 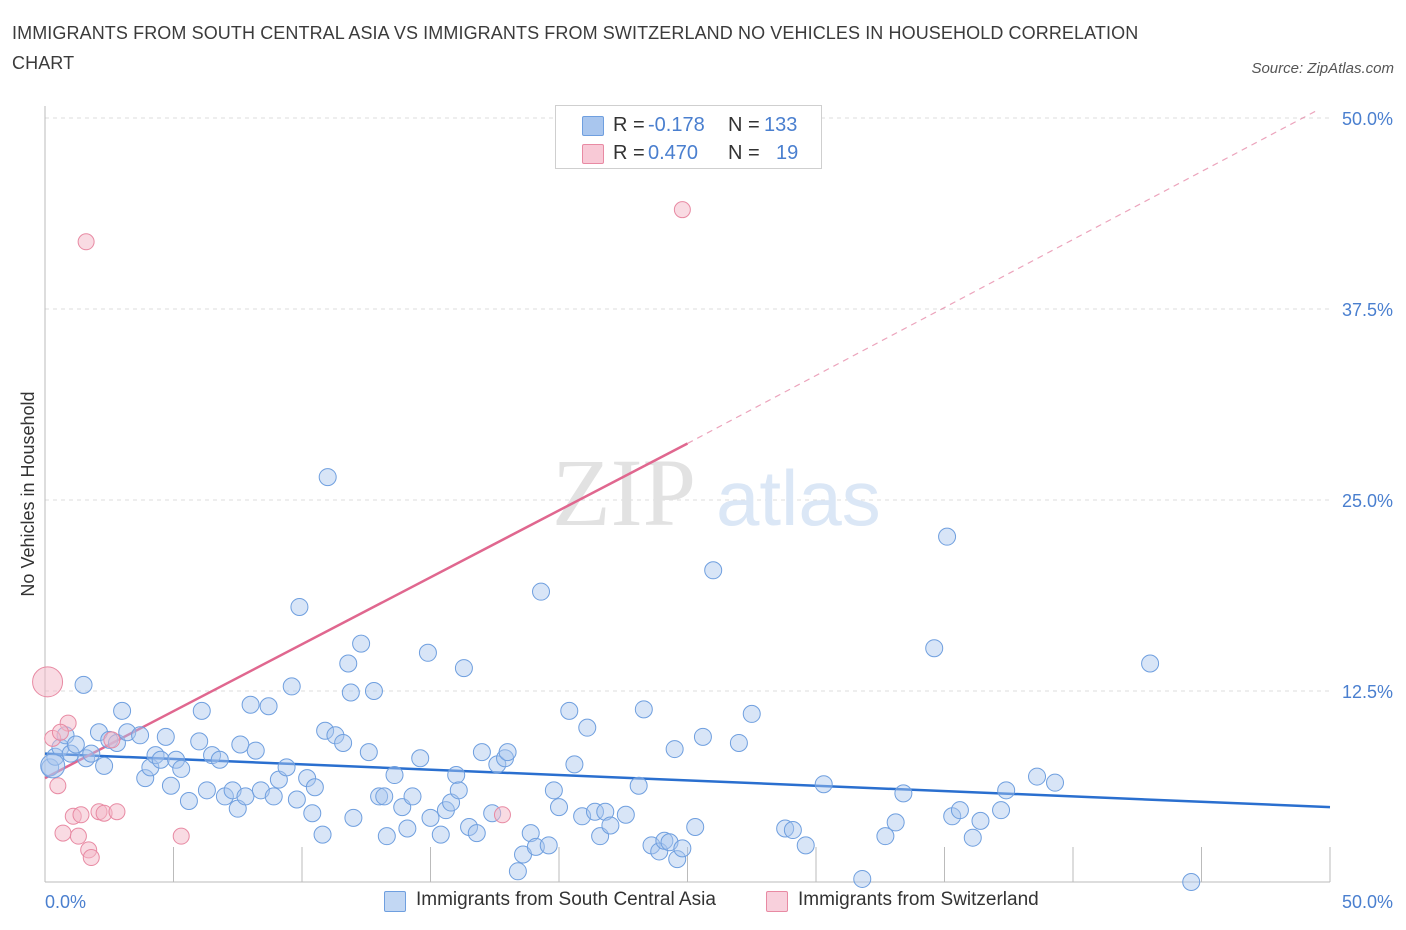 What do you see at coordinates (1367, 119) in the screenshot?
I see `y-tick-label-3: 50.0%` at bounding box center [1367, 119].